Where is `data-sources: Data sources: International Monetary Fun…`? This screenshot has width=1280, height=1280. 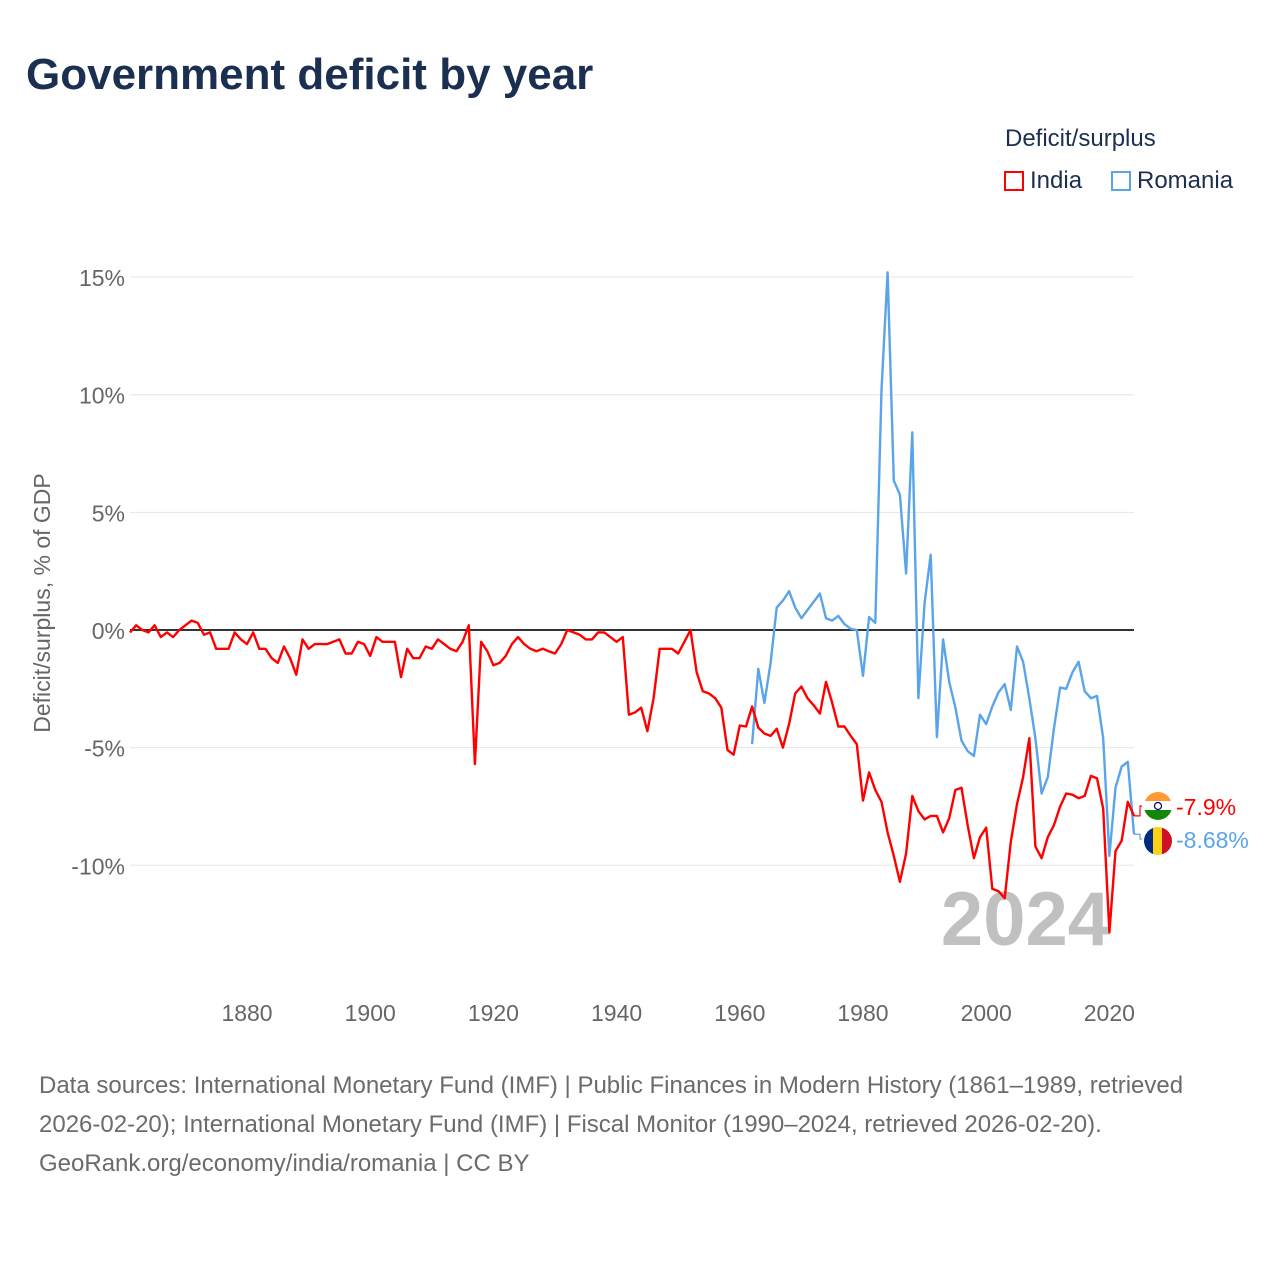 data-sources: Data sources: International Monetary Fun… is located at coordinates (611, 1105).